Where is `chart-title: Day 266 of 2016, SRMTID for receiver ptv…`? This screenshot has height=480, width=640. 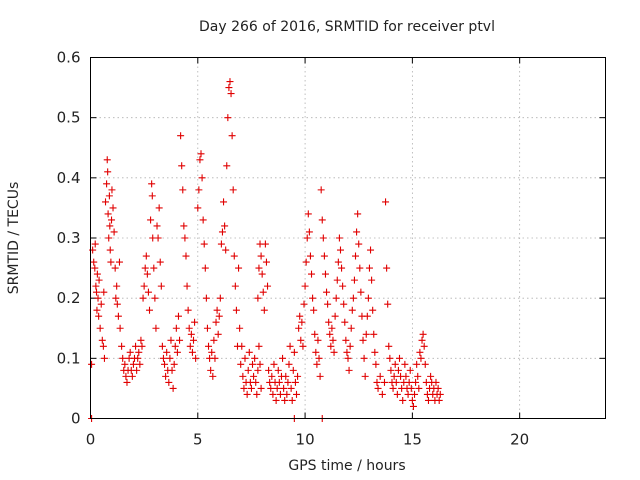
chart-title: Day 266 of 2016, SRMTID for receiver ptv… is located at coordinates (347, 27).